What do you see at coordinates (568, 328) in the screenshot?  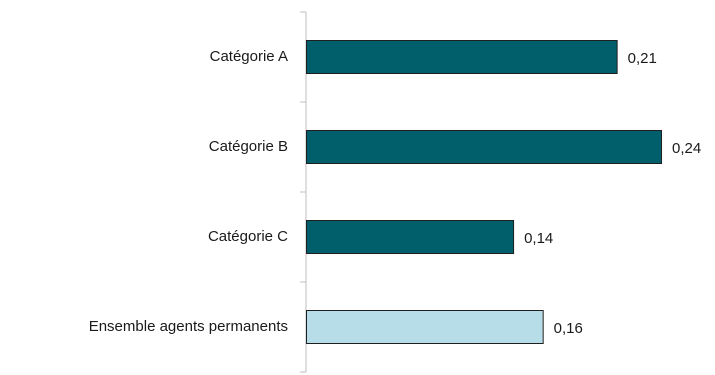 I see `value-label: 0,16` at bounding box center [568, 328].